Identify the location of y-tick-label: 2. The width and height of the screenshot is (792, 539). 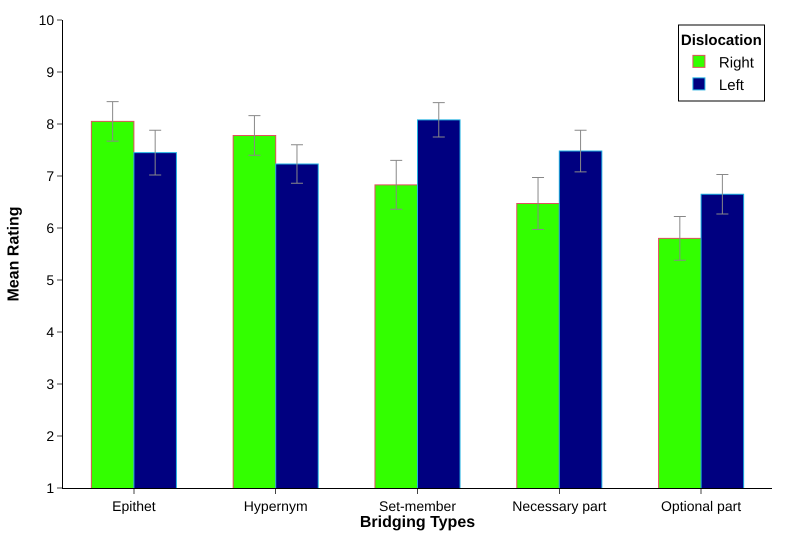
(50, 436).